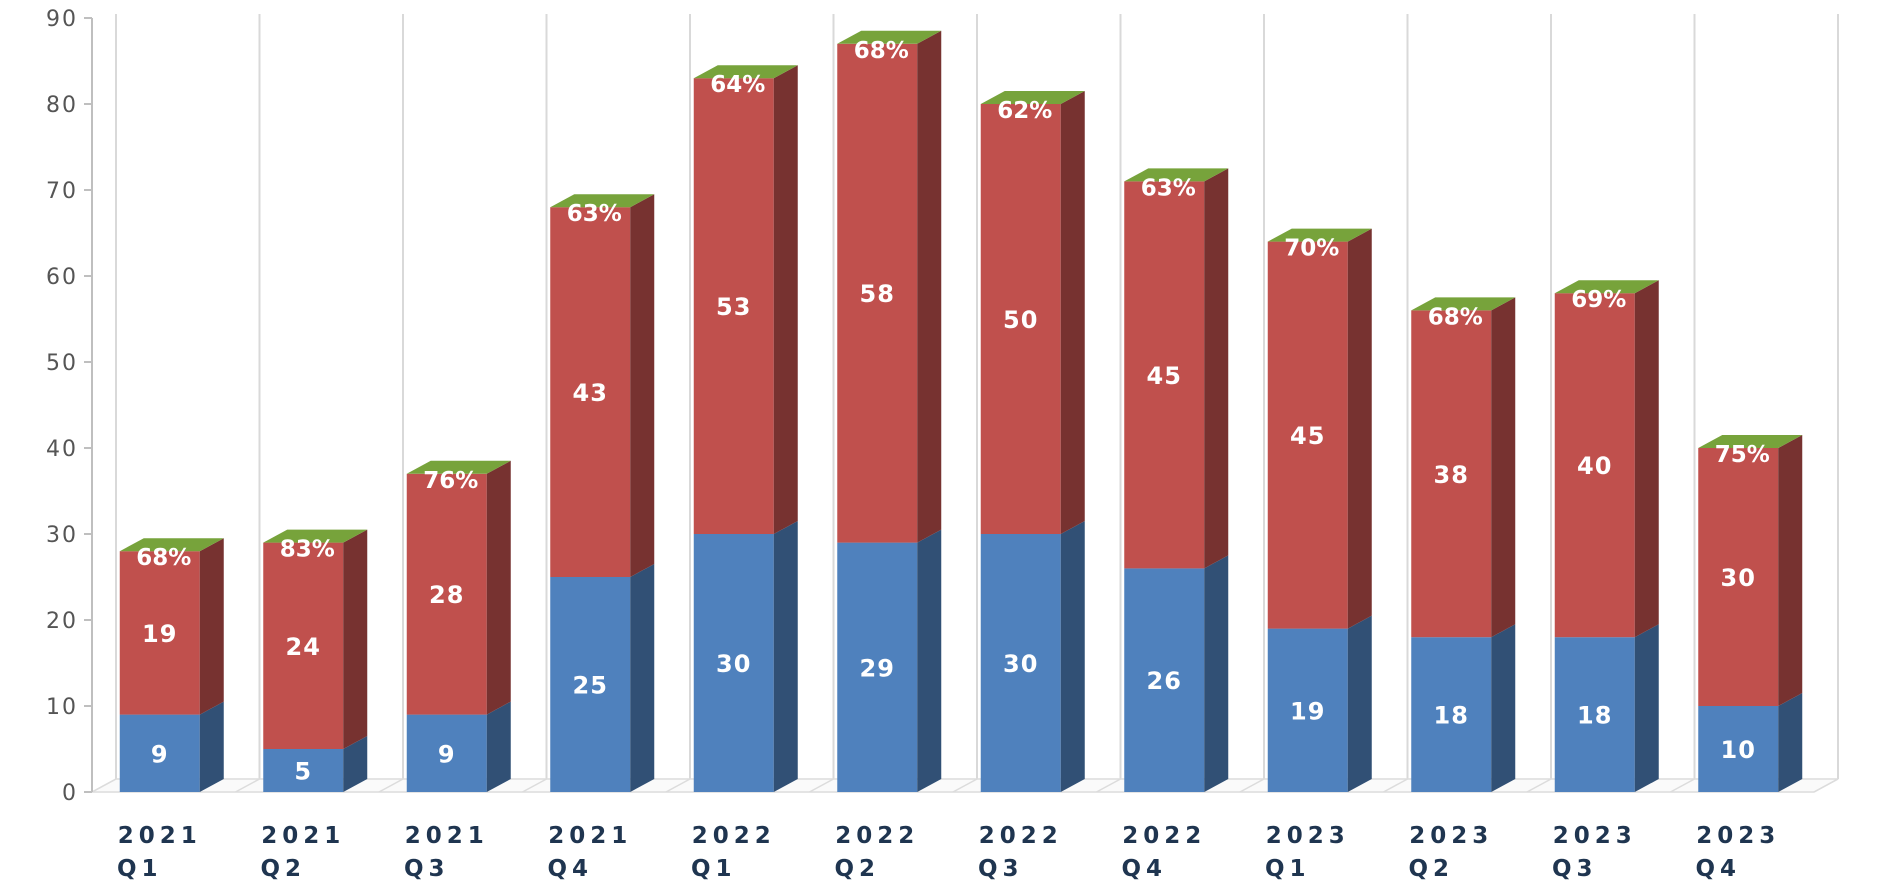 The image size is (1877, 885). What do you see at coordinates (62, 105) in the screenshot?
I see `y-tick-label: 80` at bounding box center [62, 105].